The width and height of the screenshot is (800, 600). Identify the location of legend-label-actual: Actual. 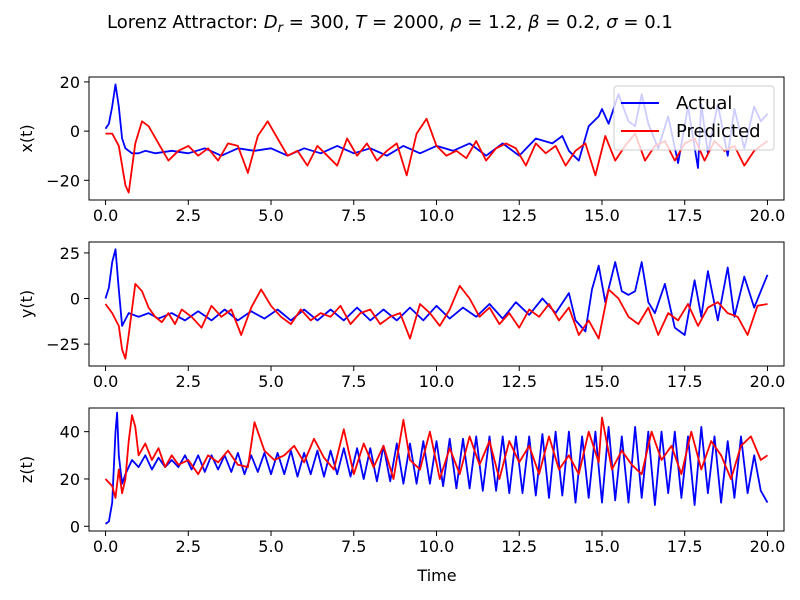
(704, 103).